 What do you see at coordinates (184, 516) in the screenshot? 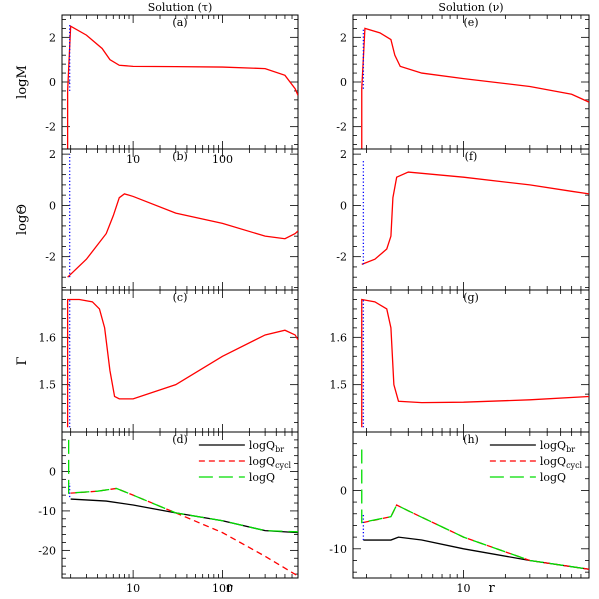
I see `series-line-logqbr` at bounding box center [184, 516].